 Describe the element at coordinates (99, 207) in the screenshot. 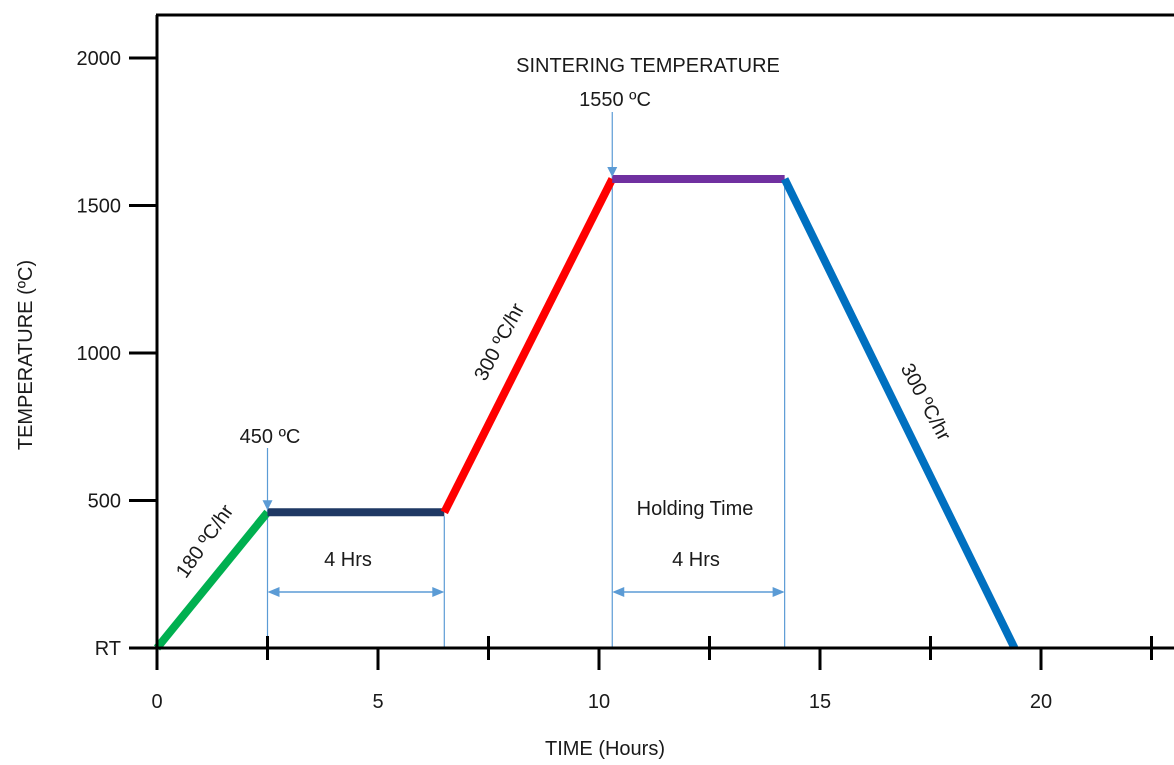

I see `y-tick-label: 1500` at that location.